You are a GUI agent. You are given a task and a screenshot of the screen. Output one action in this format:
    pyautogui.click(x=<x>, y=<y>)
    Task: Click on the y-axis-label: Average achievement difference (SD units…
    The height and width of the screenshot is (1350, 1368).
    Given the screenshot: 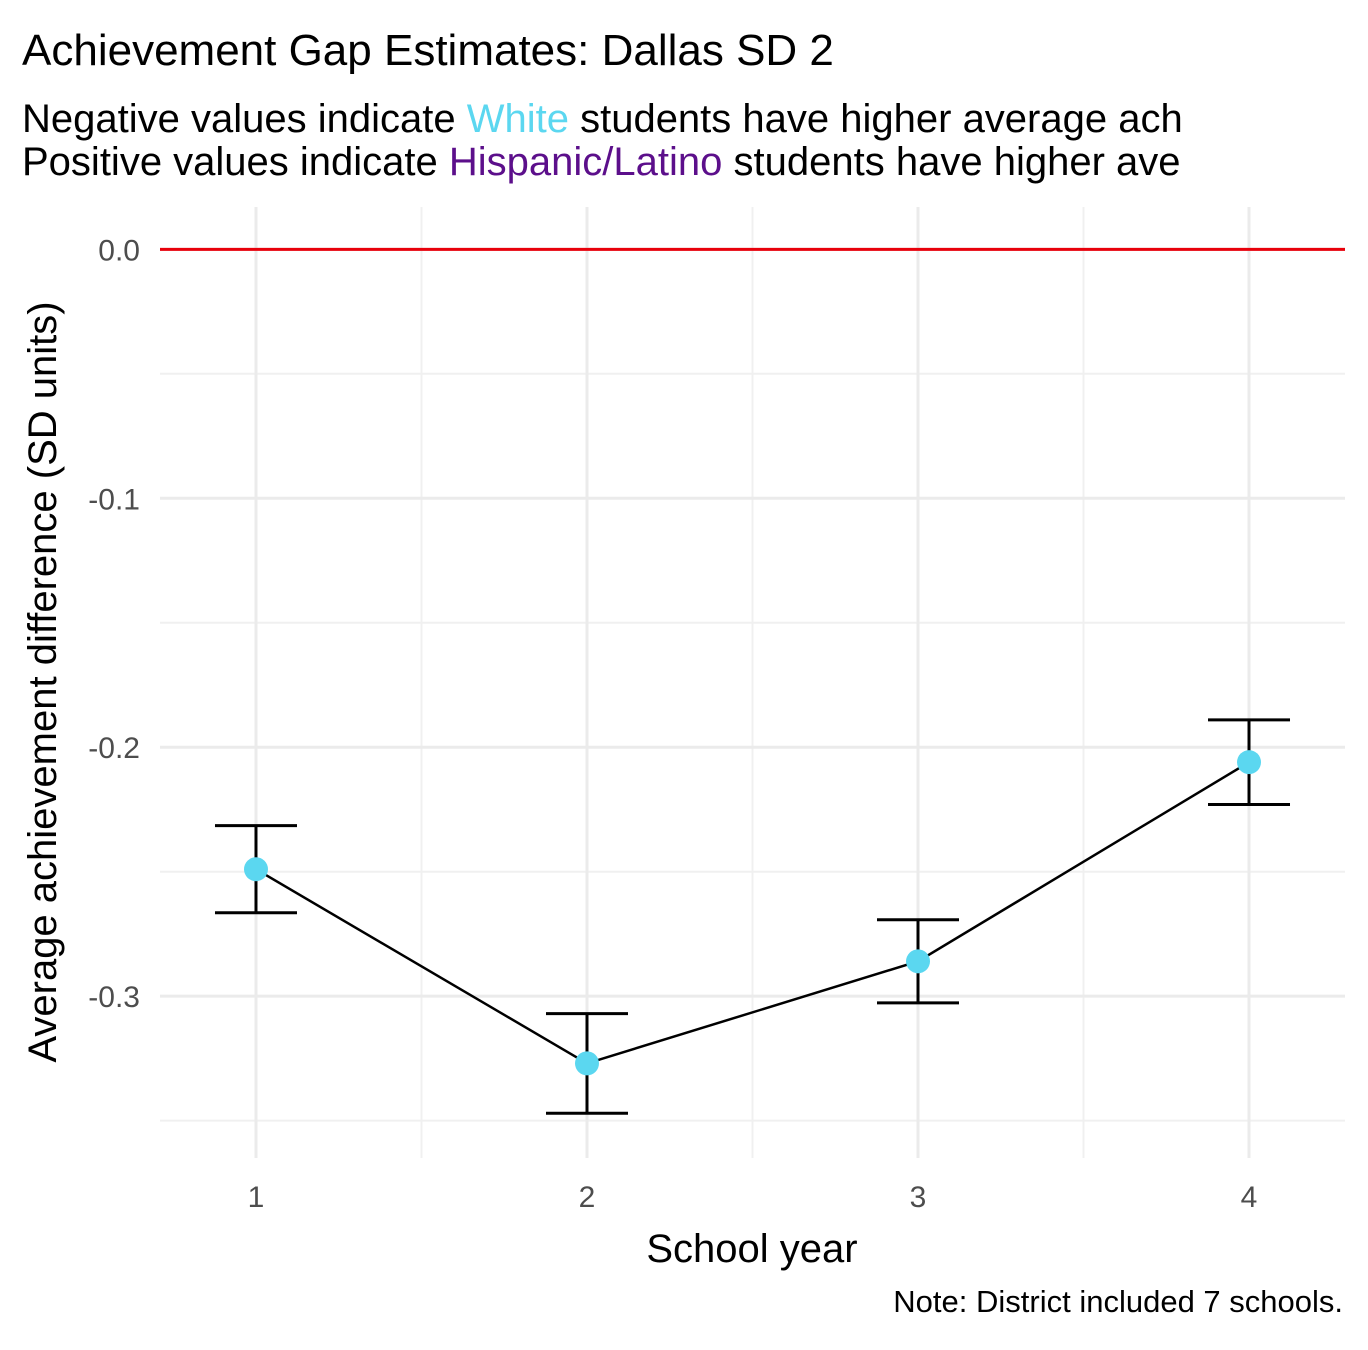 What is the action you would take?
    pyautogui.click(x=43, y=681)
    